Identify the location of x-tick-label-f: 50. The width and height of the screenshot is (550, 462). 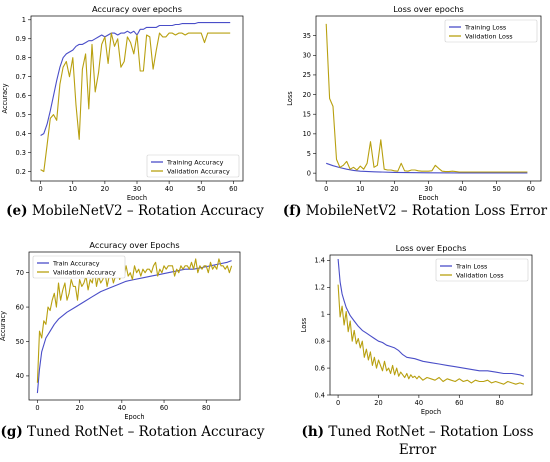
(496, 189).